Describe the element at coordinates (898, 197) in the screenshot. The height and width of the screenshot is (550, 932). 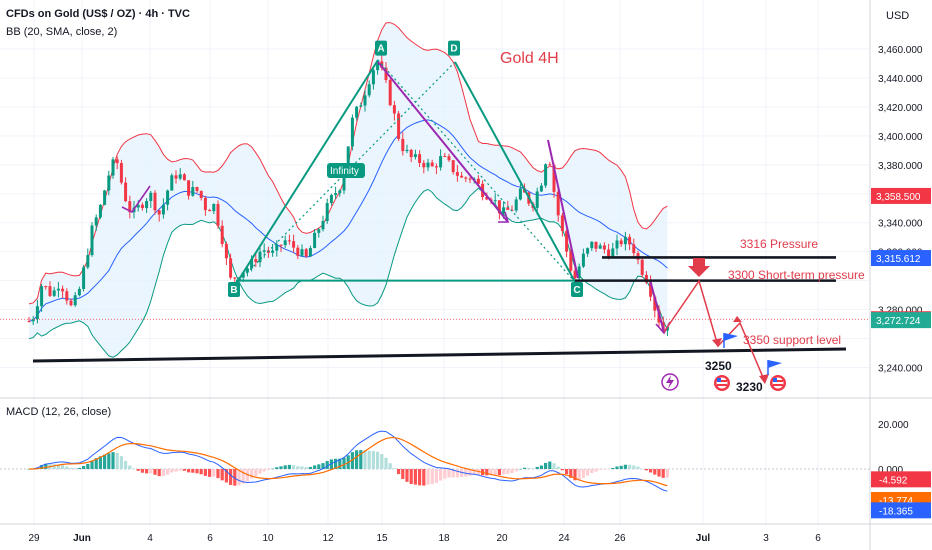
I see `price-tag-label: 3,358.500` at that location.